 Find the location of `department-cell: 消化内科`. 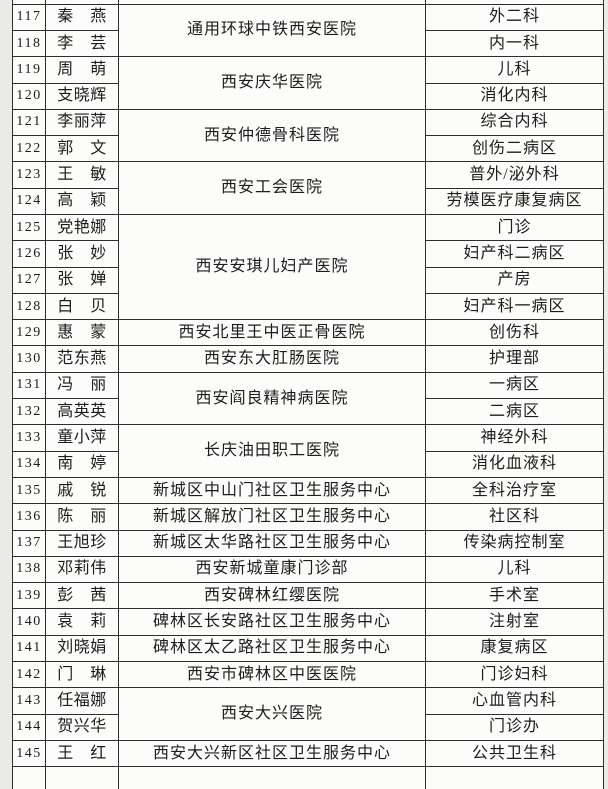

department-cell: 消化内科 is located at coordinates (514, 96).